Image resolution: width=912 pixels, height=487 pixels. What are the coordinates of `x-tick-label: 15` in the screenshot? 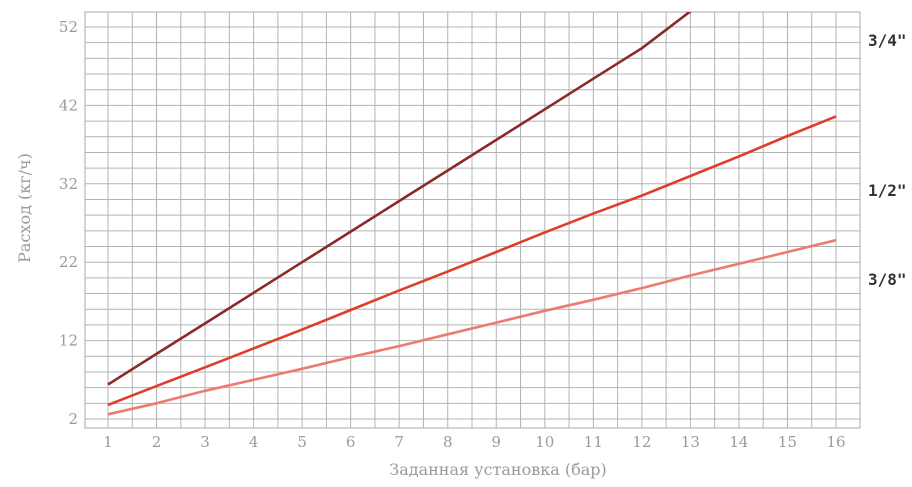 It's located at (787, 442).